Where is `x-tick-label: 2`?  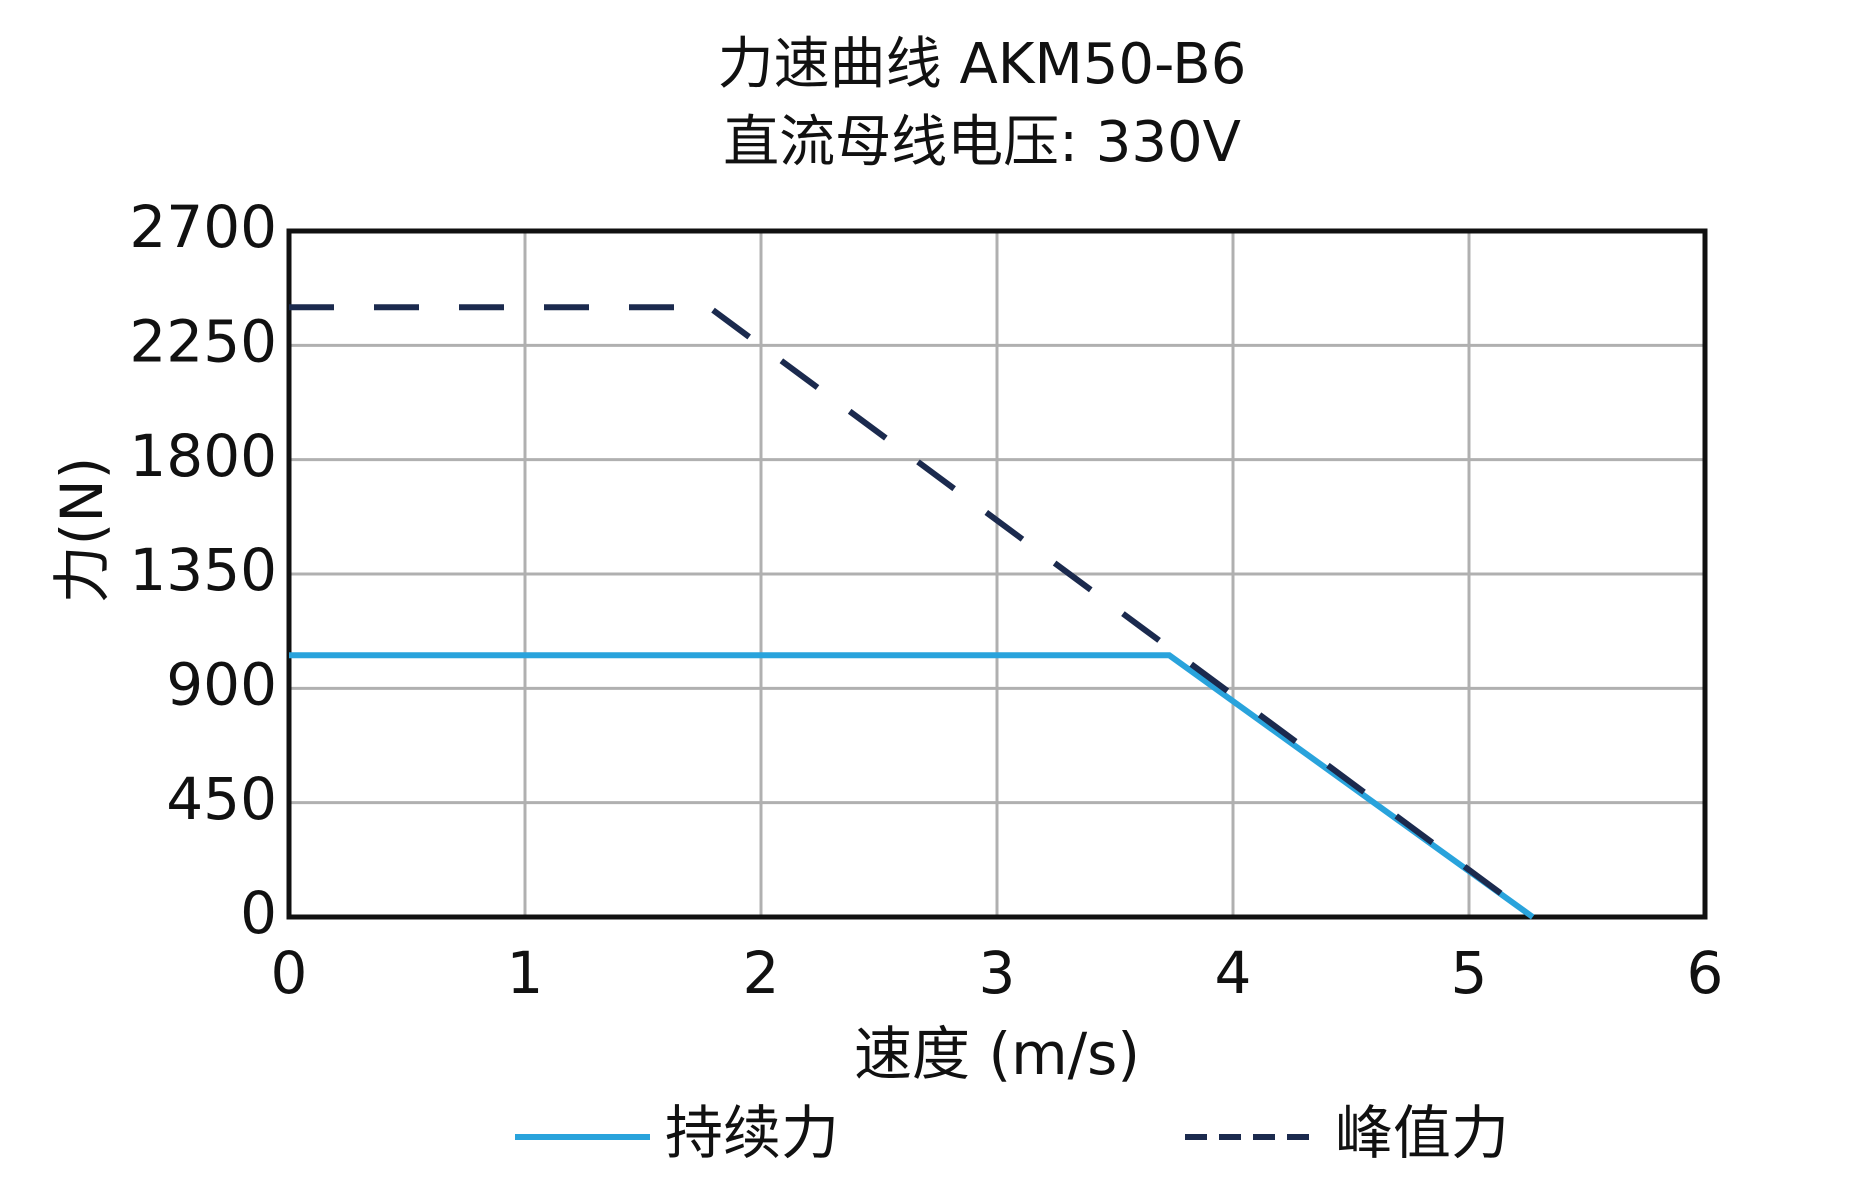 x-tick-label: 2 is located at coordinates (761, 973).